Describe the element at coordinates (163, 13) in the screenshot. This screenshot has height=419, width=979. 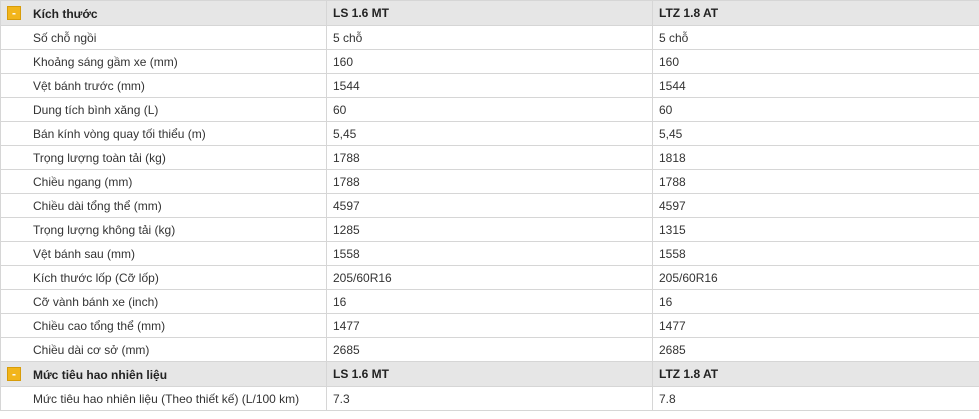
I see `section-header-label-cell: - Kích thước` at that location.